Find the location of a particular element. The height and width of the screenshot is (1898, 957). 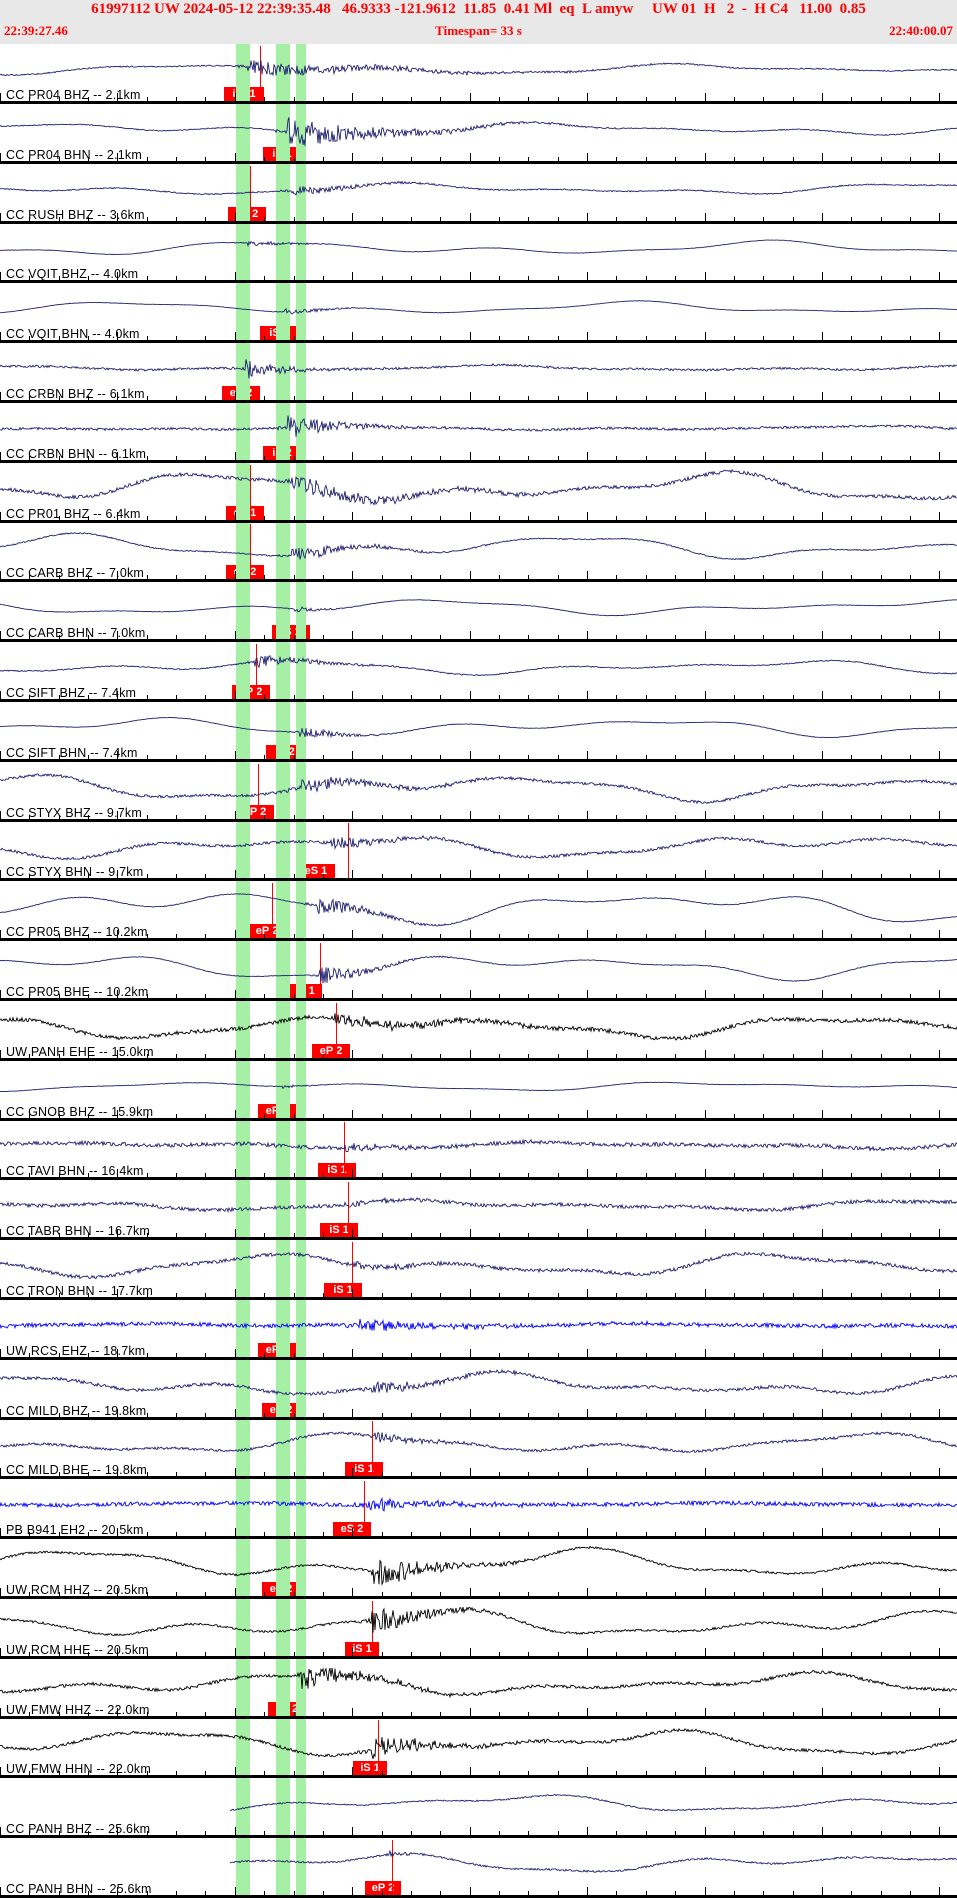

phase-pick-label: eS 1 is located at coordinates (316, 871).